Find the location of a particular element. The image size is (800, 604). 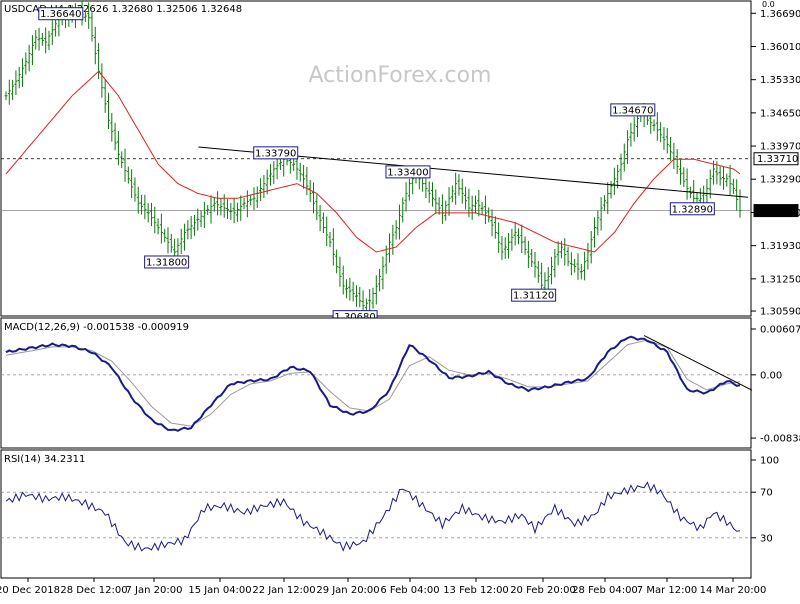

rsi-y-tick-label-0: 100 is located at coordinates (769, 461).